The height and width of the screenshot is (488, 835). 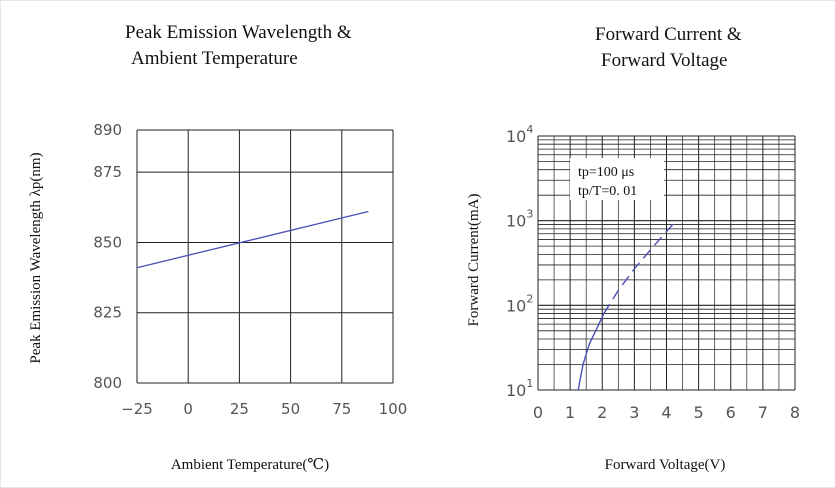 I want to click on annotation-box, so click(x=617, y=179).